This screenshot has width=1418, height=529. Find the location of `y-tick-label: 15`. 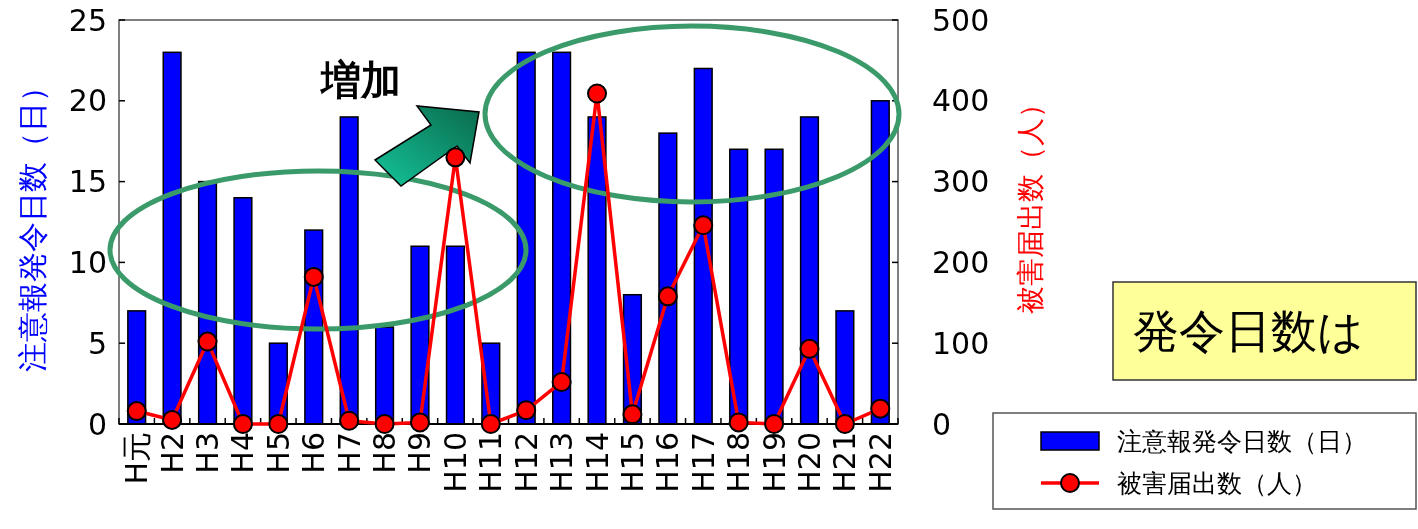

y-tick-label: 15 is located at coordinates (87, 182).